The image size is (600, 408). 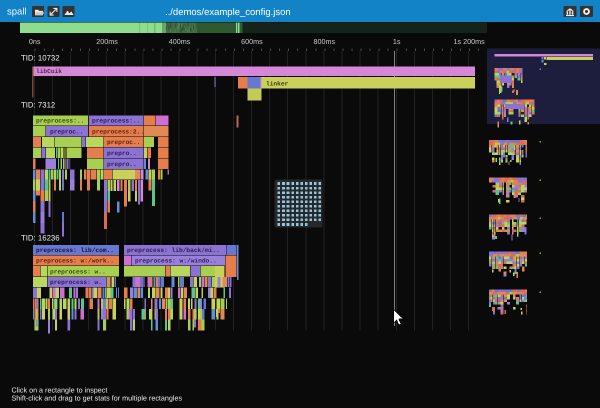 What do you see at coordinates (107, 41) in the screenshot?
I see `svg-text: 200ms` at bounding box center [107, 41].